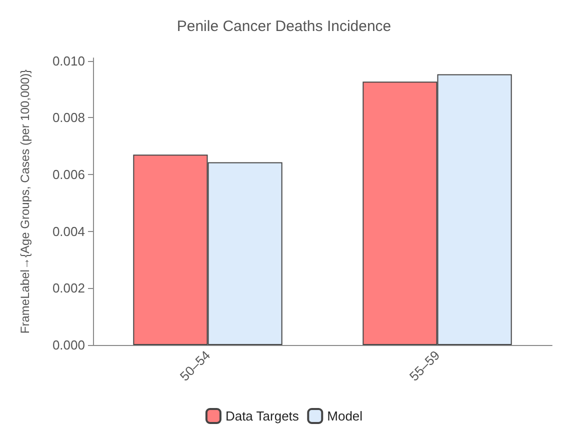 The width and height of the screenshot is (568, 445). I want to click on y-tick-label: 0.000, so click(68, 345).